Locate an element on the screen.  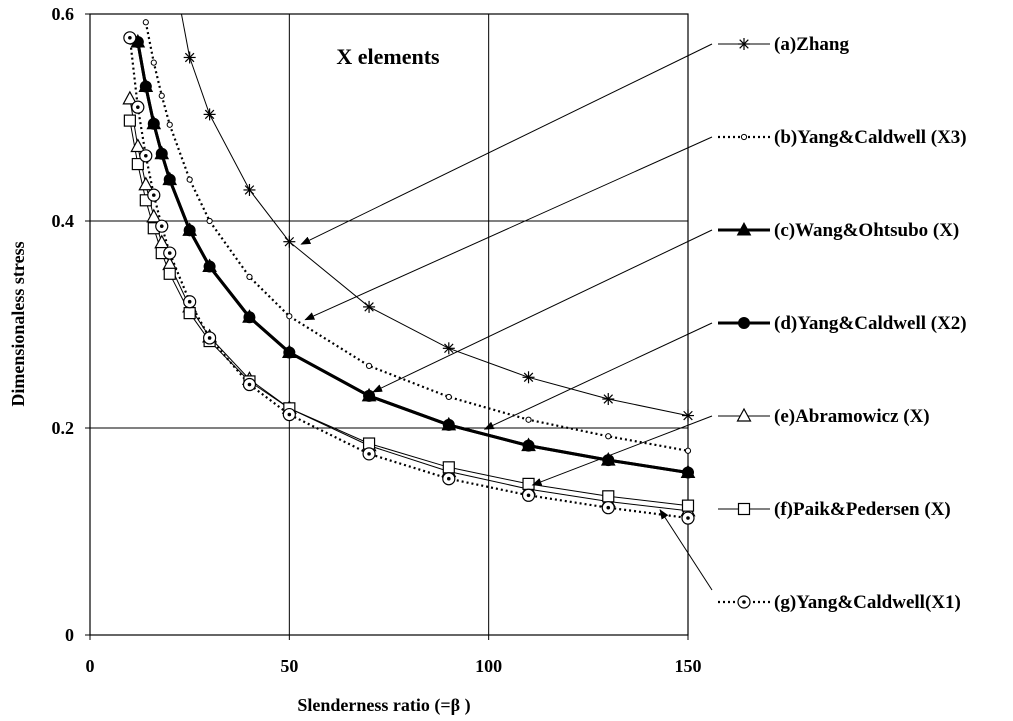
legend-item-5: (e)Abramowicz (X) is located at coordinates (824, 416).